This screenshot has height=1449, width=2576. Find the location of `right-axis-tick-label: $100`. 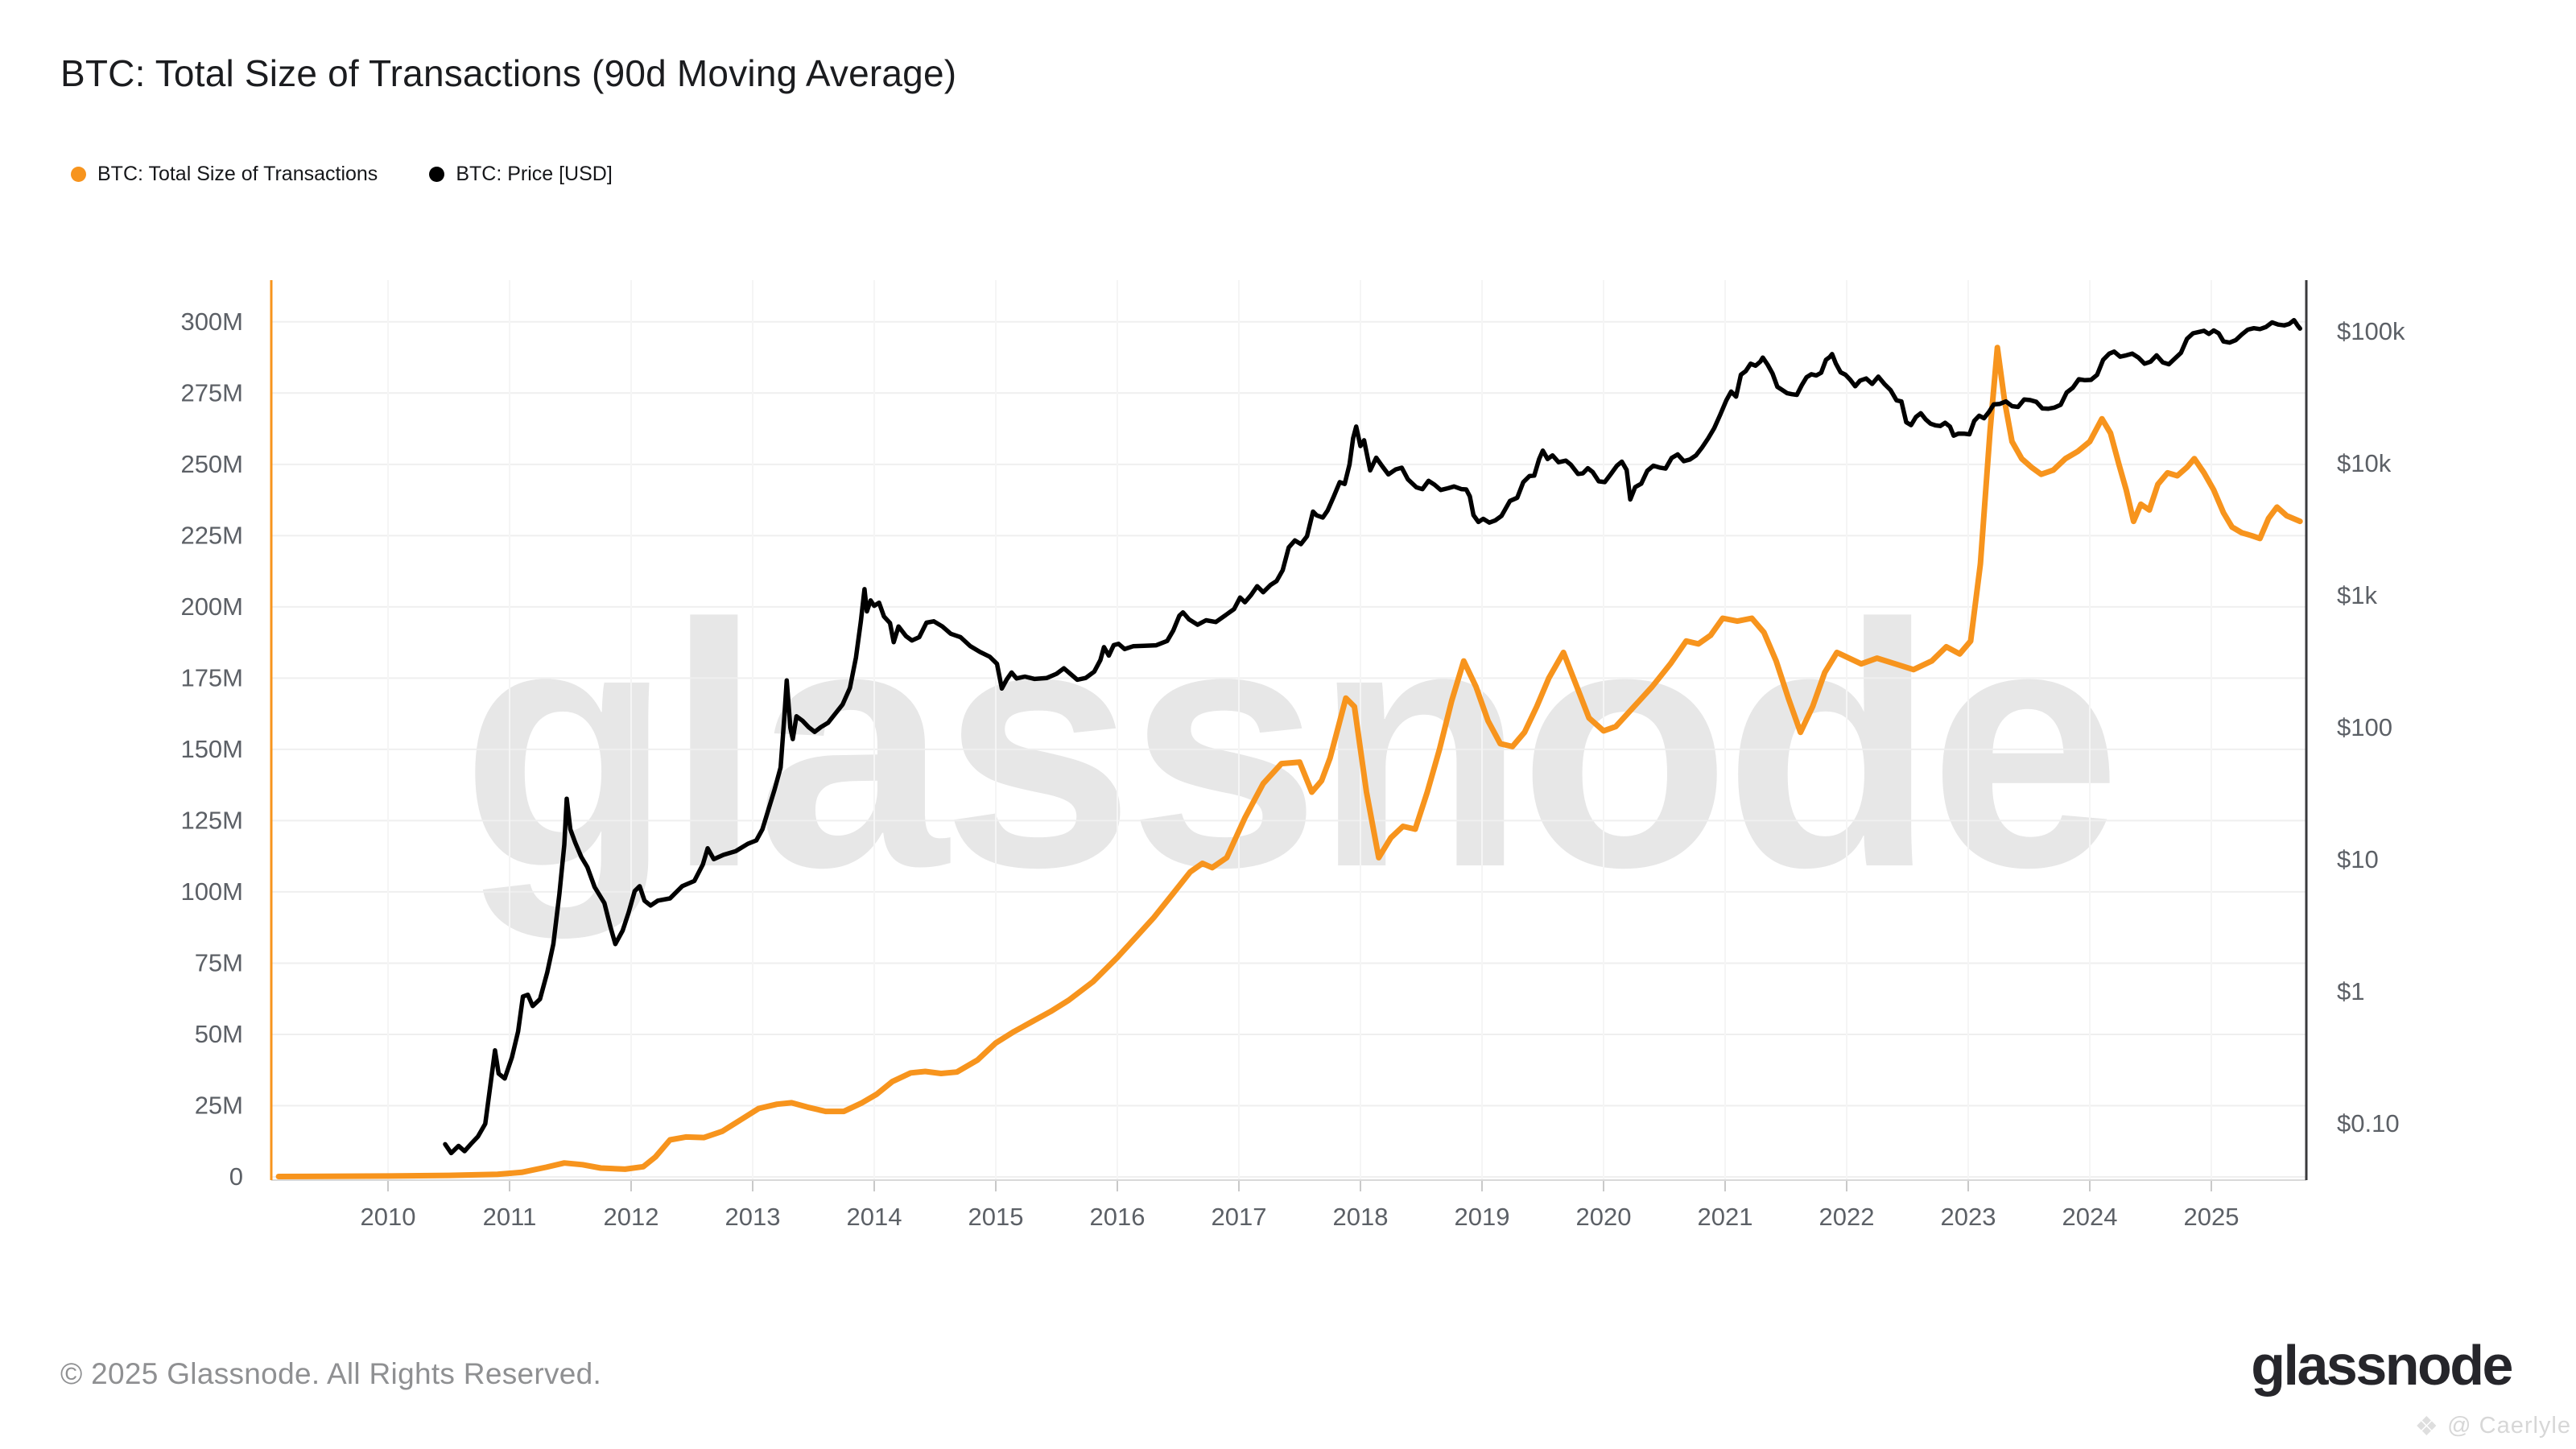

right-axis-tick-label: $100 is located at coordinates (2364, 727).